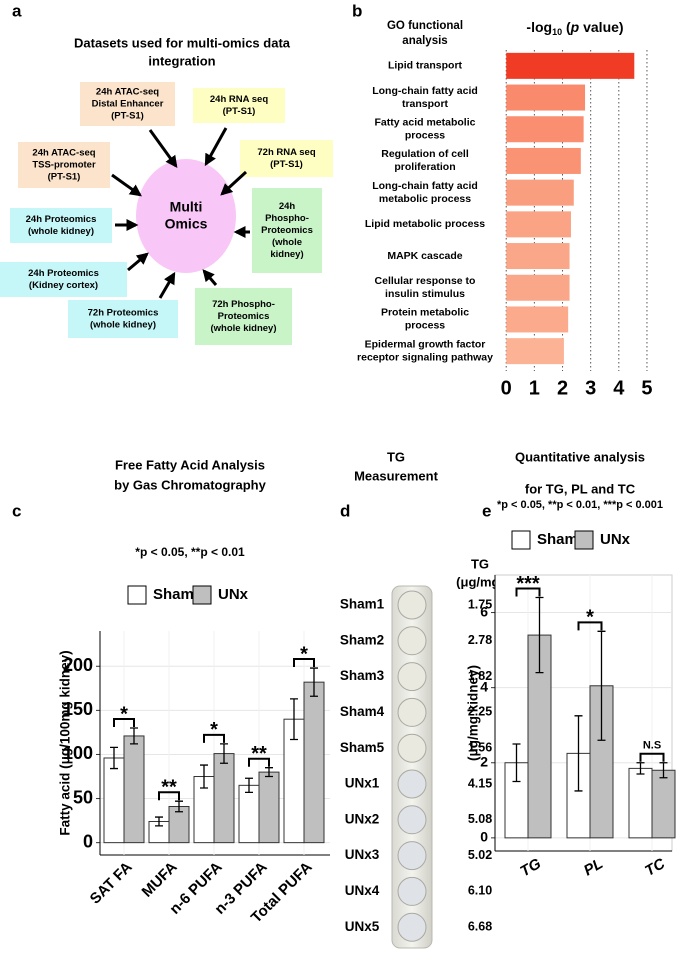 The image size is (685, 967). What do you see at coordinates (480, 855) in the screenshot?
I see `tg-value: 5.02` at bounding box center [480, 855].